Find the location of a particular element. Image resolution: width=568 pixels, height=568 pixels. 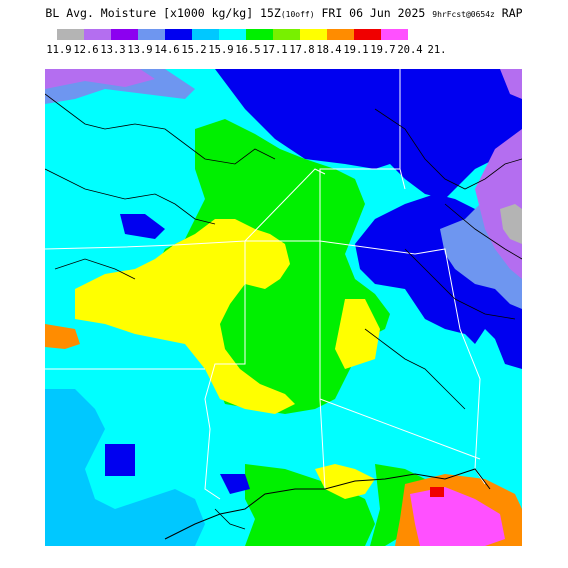

region-yellow-central is located at coordinates (185, 316).